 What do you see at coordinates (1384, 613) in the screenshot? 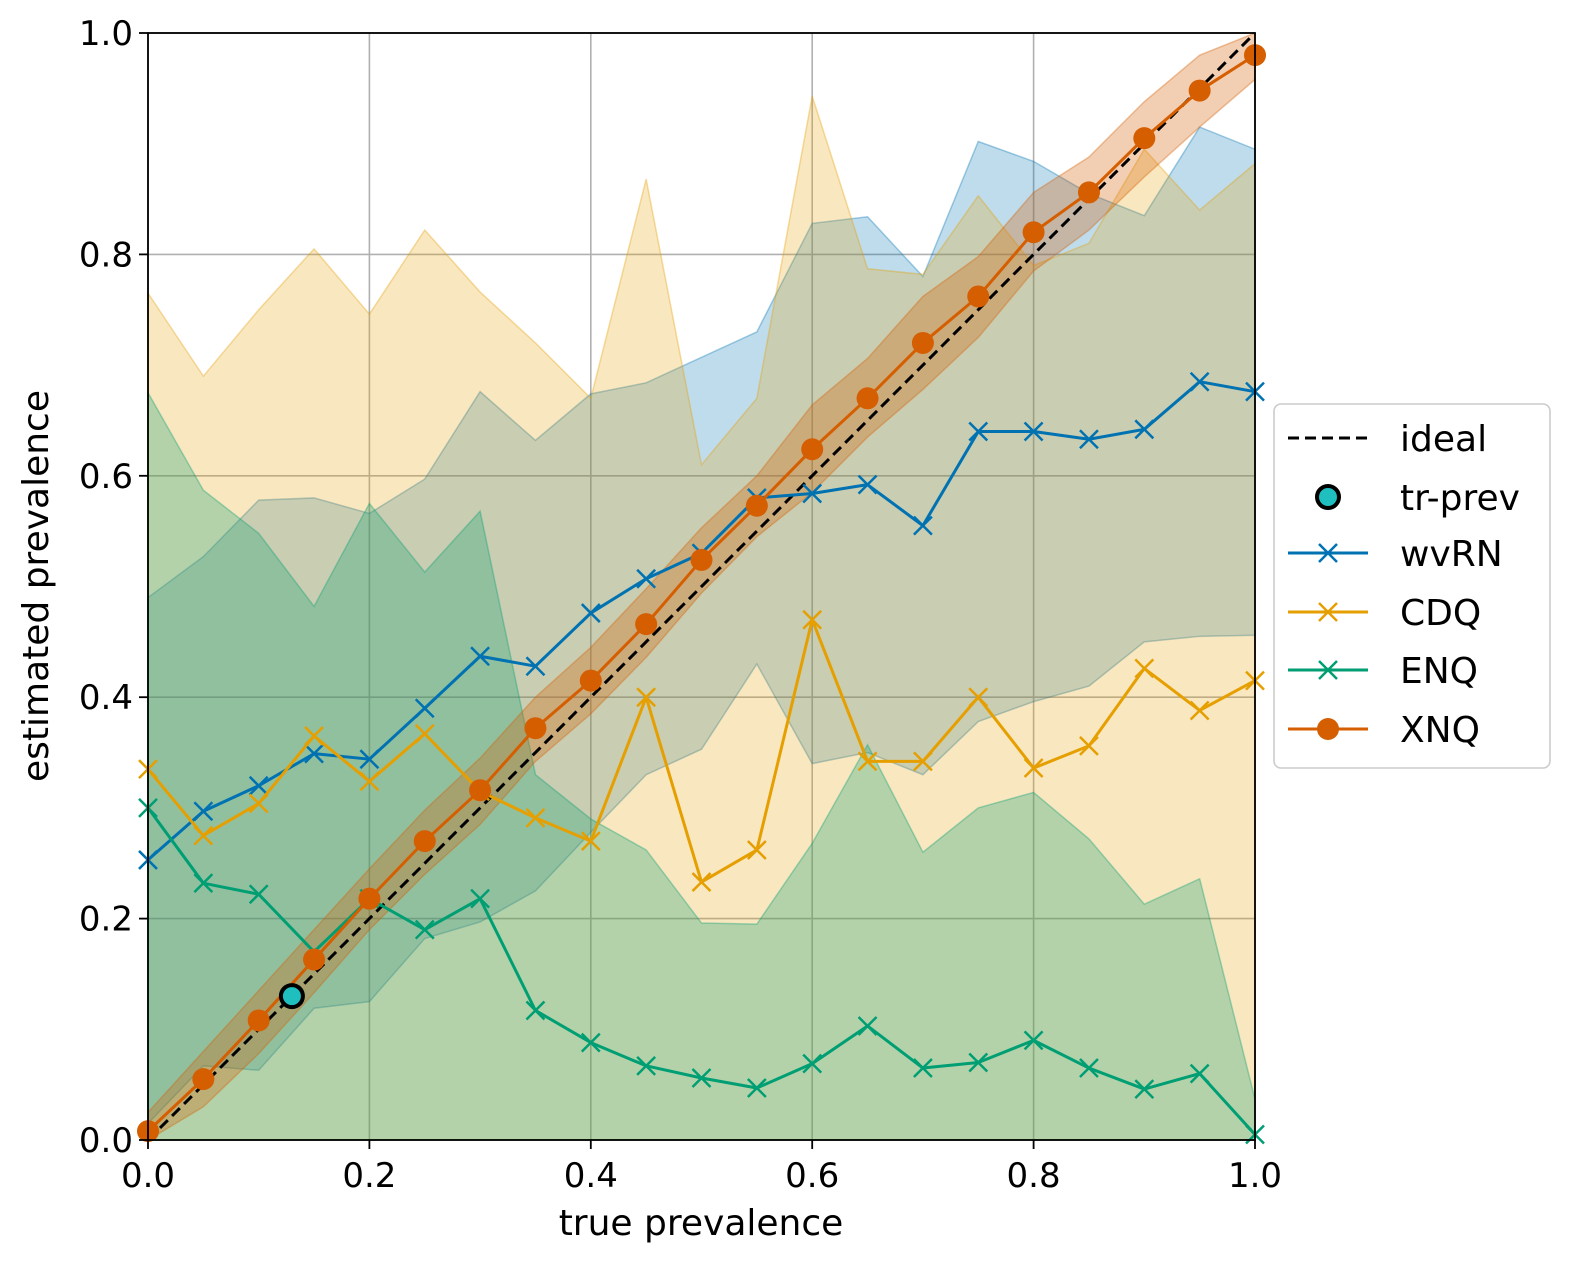
I see `legend-entry-cdq: CDQ` at bounding box center [1384, 613].